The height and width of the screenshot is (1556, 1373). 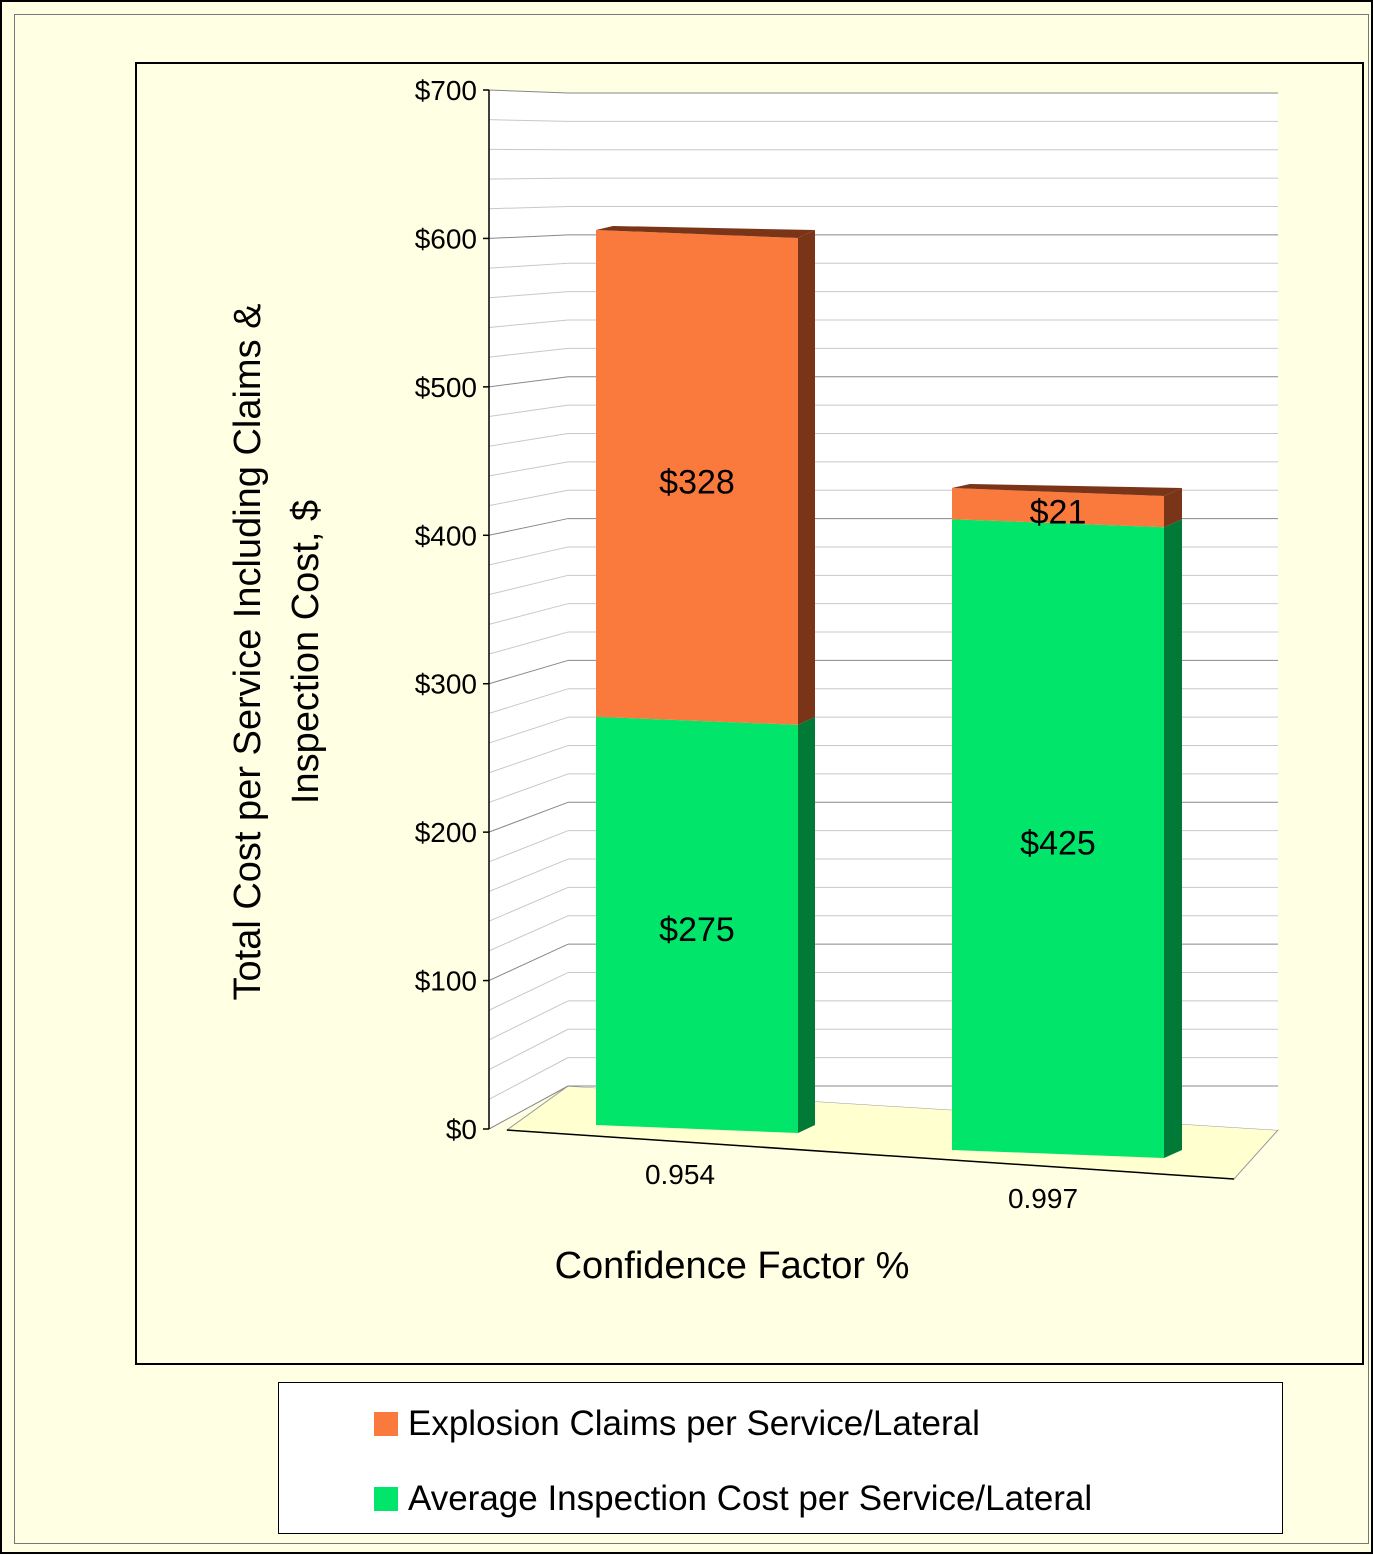 I want to click on data-label-inspection-1: $425, so click(x=1058, y=844).